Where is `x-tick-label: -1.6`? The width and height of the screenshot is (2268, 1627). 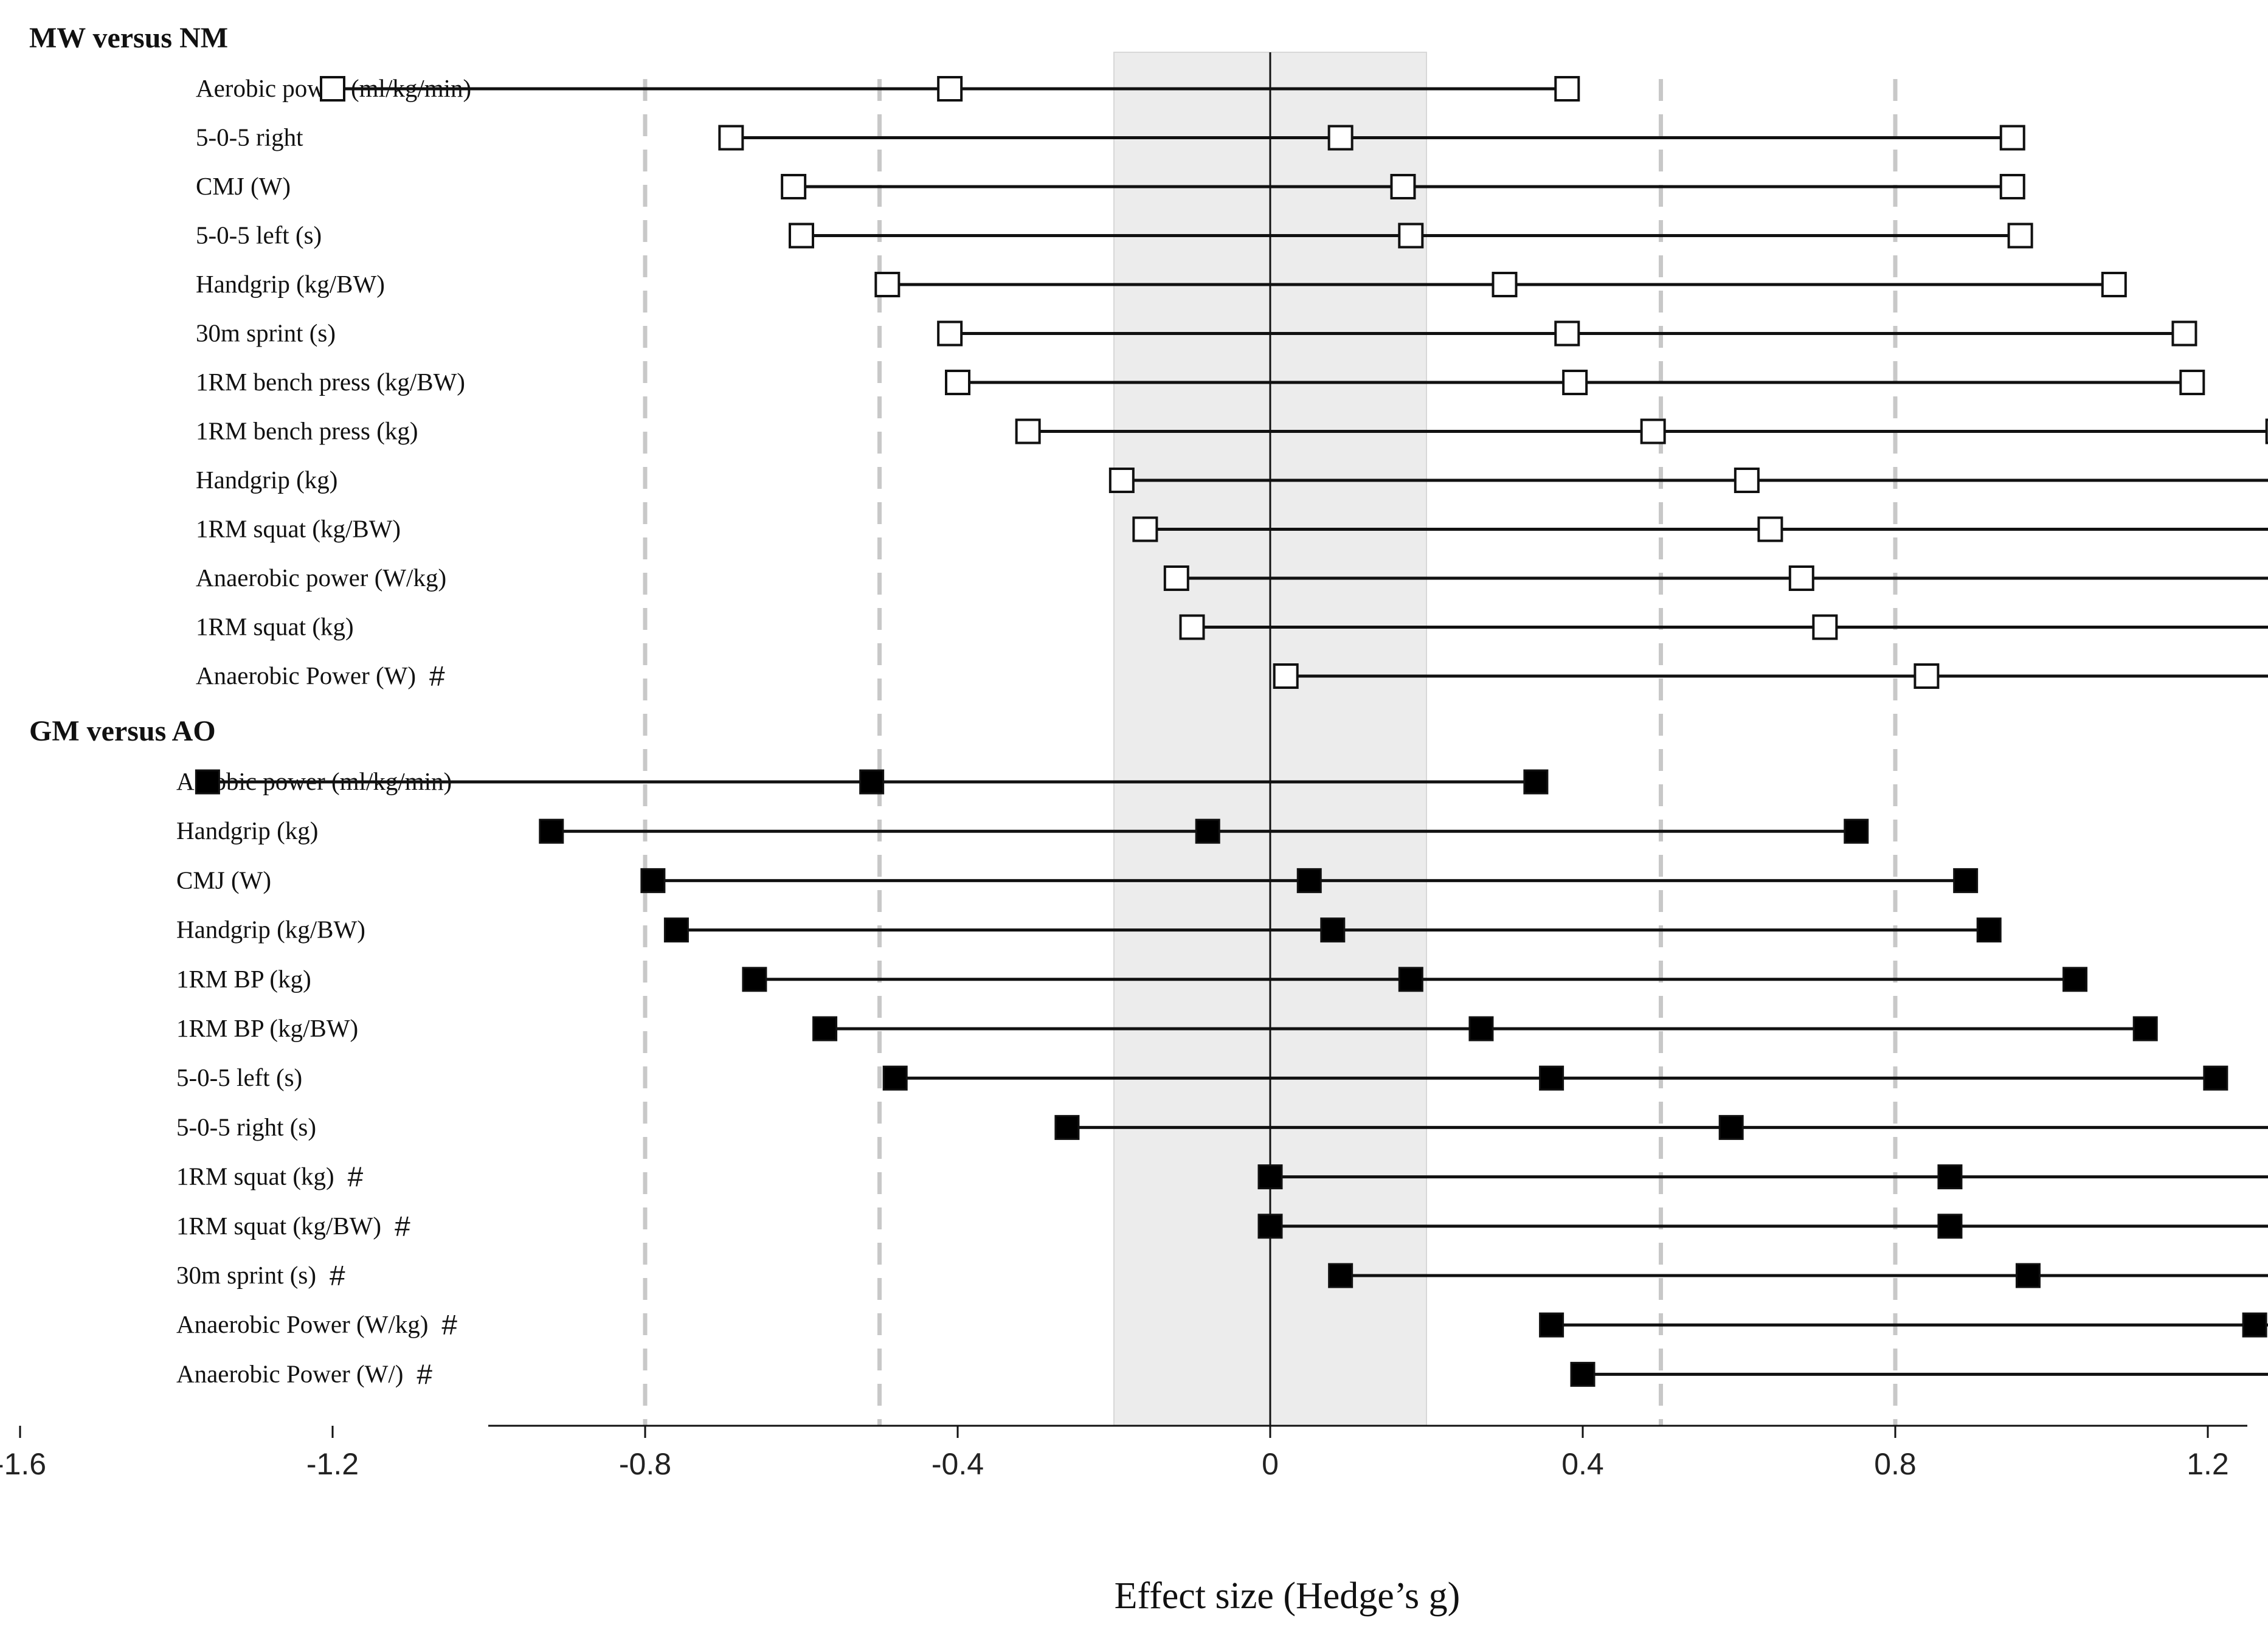
x-tick-label: -1.6 is located at coordinates (23, 1464).